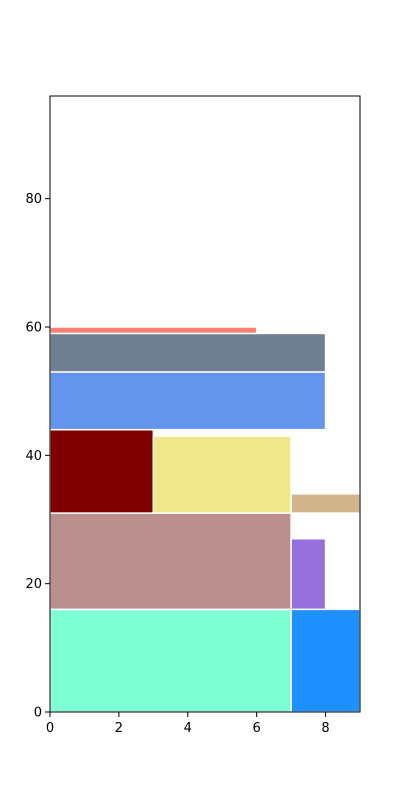 The height and width of the screenshot is (800, 400). I want to click on x-tick-label: 2, so click(119, 728).